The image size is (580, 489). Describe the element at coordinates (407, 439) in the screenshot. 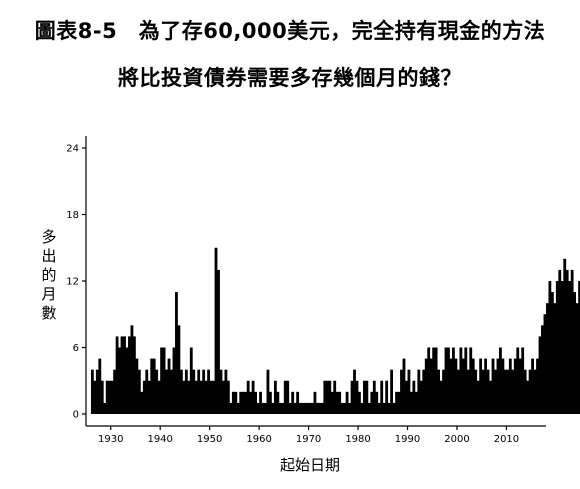

I see `x-tick-label: 1990` at that location.